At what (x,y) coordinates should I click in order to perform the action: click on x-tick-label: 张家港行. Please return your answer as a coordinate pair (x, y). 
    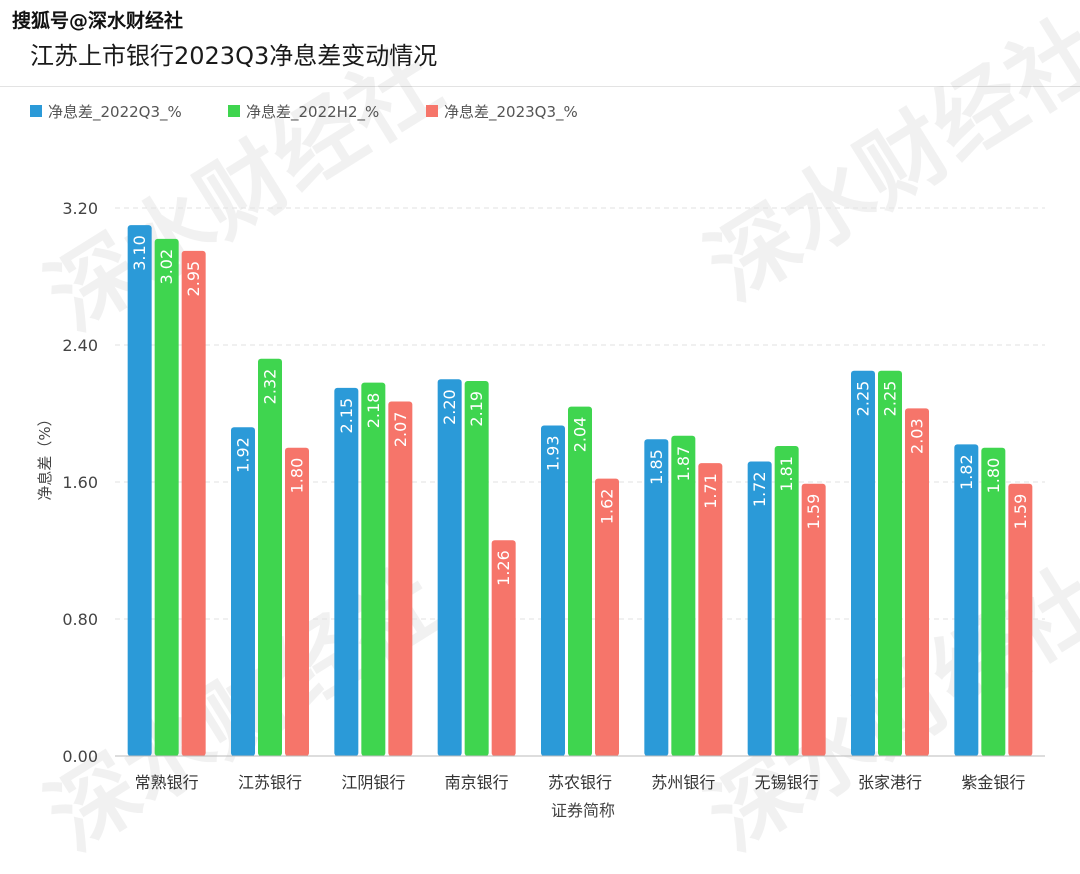
    Looking at the image, I should click on (890, 782).